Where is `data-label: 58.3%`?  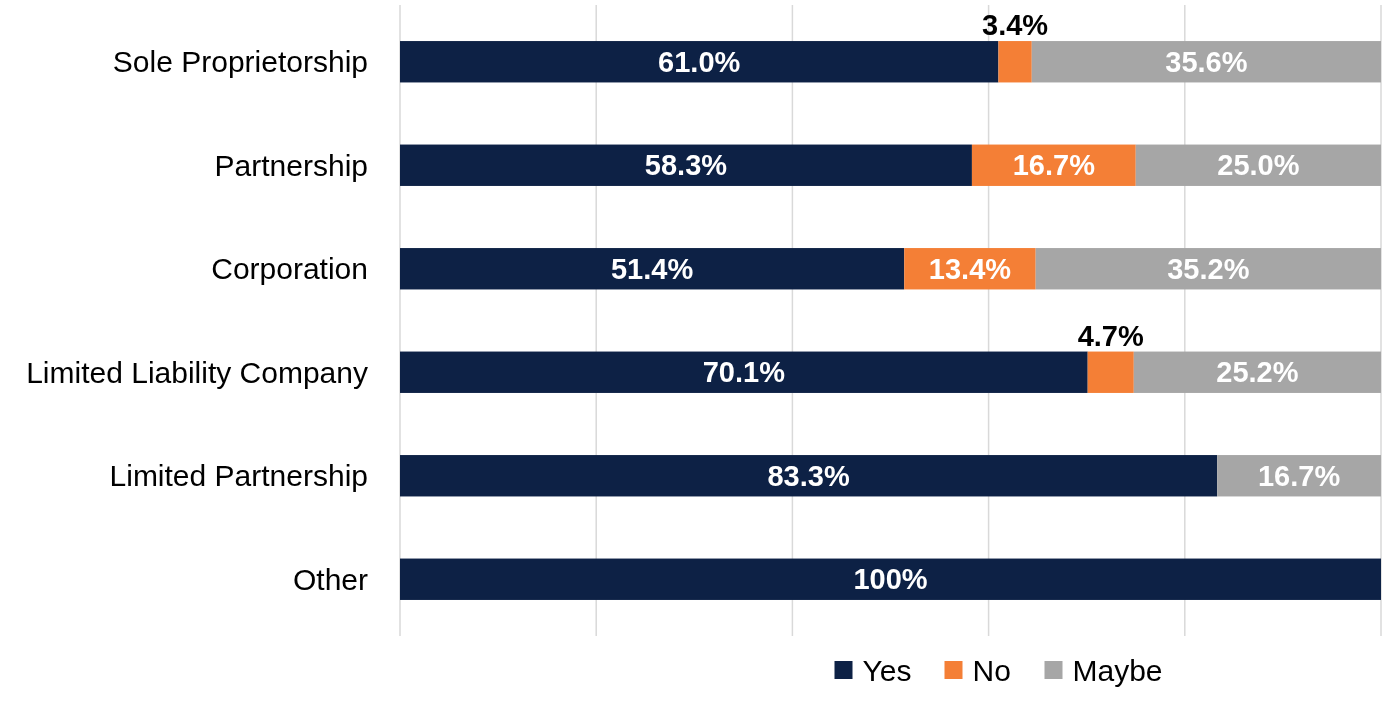 data-label: 58.3% is located at coordinates (686, 165).